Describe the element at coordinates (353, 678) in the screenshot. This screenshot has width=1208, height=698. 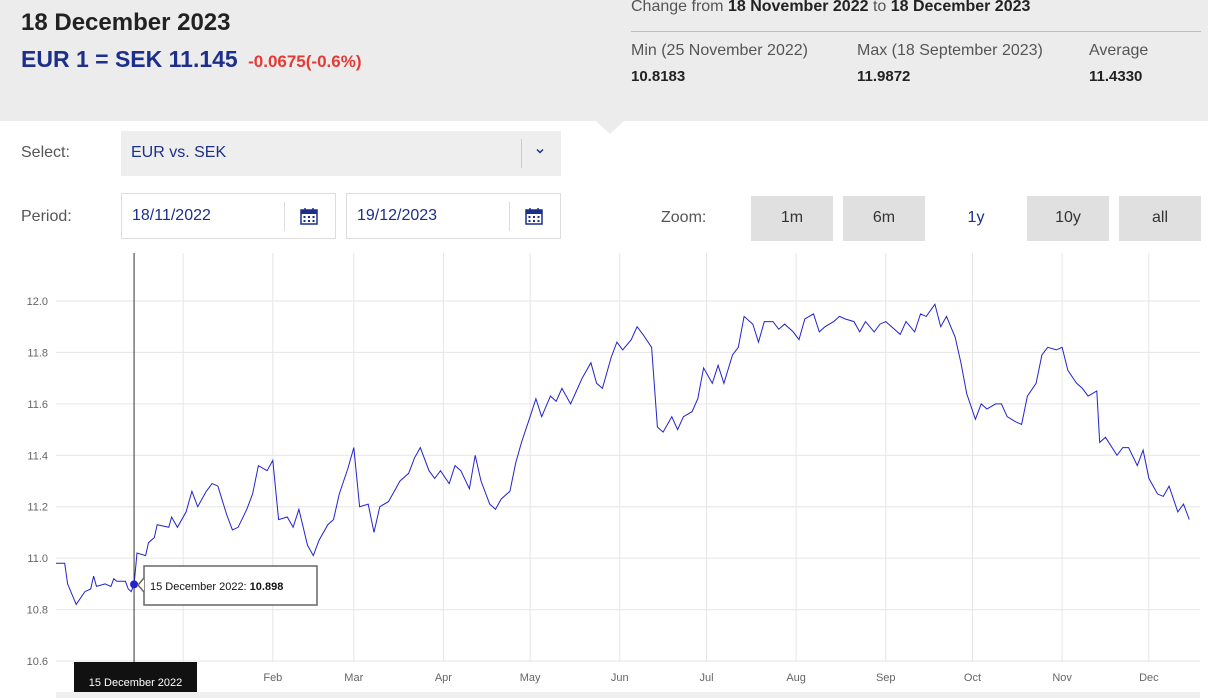
I see `x-tick-label: Mar` at that location.